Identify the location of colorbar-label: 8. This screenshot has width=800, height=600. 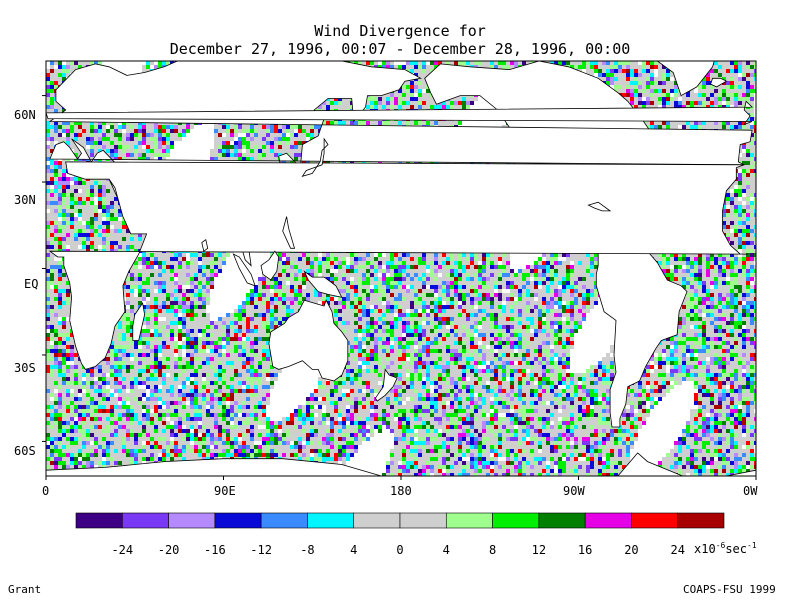
(492, 550).